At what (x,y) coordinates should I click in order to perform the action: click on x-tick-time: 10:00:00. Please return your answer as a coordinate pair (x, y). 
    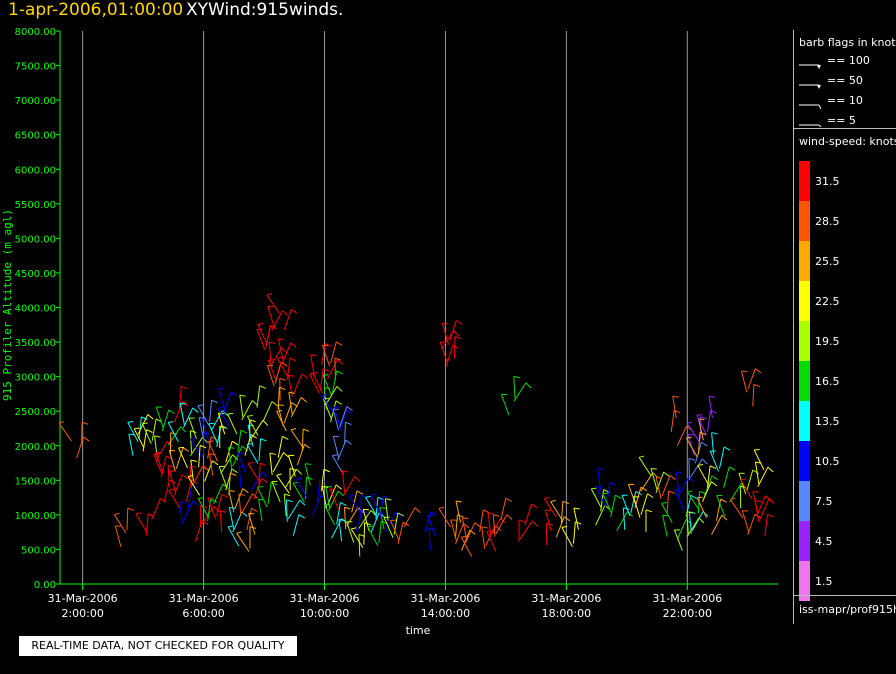
    Looking at the image, I should click on (324, 613).